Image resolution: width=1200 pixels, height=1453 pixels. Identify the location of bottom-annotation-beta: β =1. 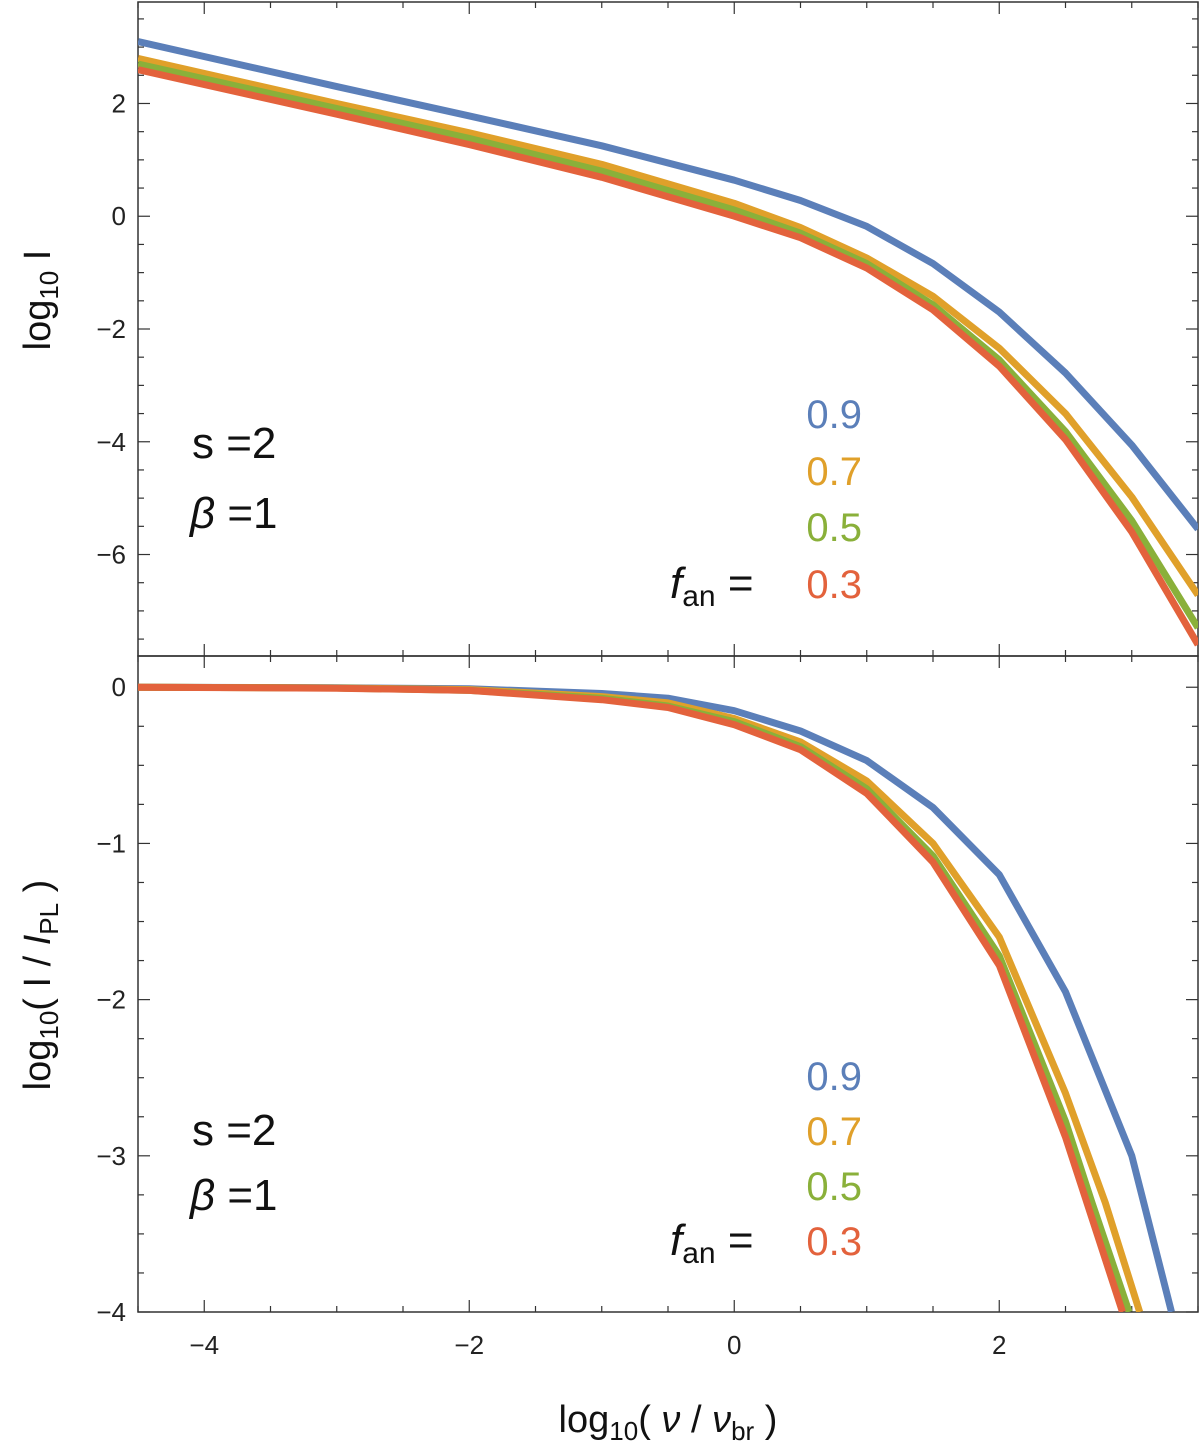
(233, 1195).